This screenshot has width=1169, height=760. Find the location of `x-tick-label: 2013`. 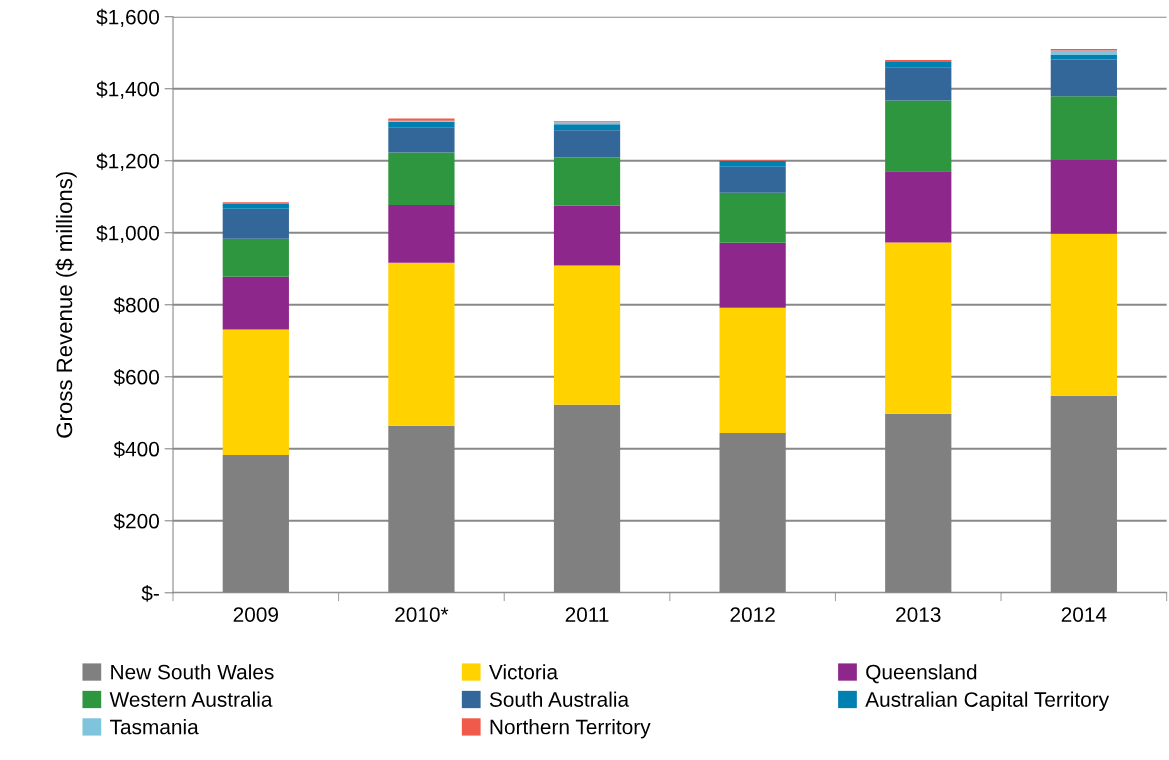

x-tick-label: 2013 is located at coordinates (918, 614).